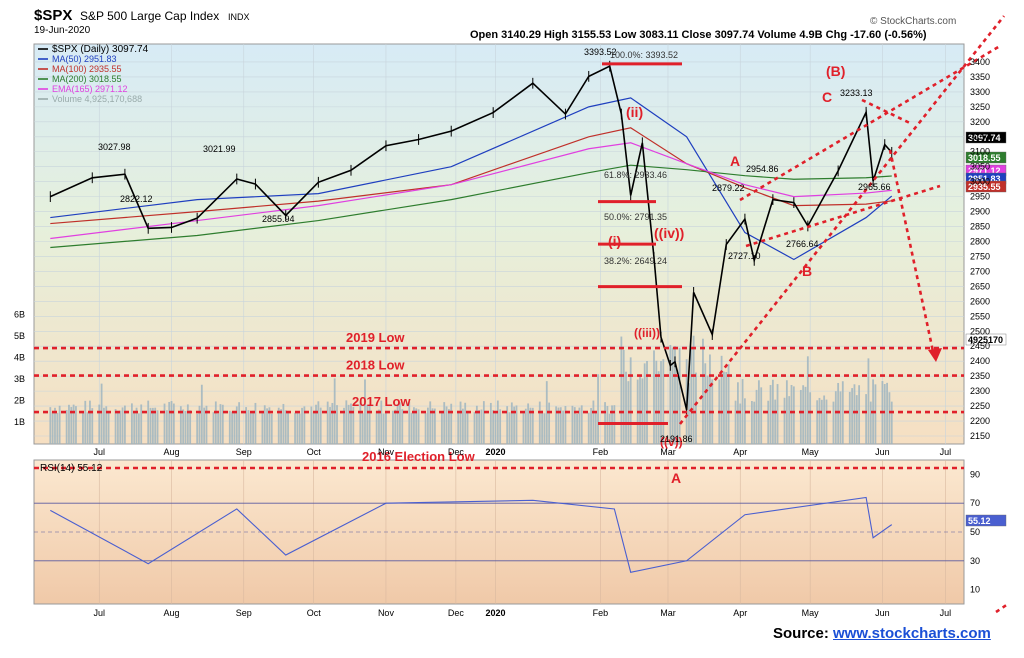  What do you see at coordinates (87, 69) in the screenshot?
I see `legend-entry: MA(100) 2935.55` at bounding box center [87, 69].